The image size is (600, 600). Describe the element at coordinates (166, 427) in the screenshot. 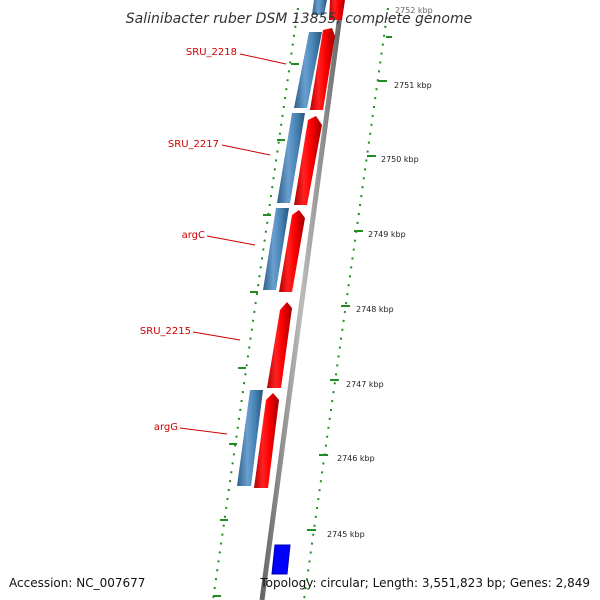

I see `gene-label: argG` at that location.